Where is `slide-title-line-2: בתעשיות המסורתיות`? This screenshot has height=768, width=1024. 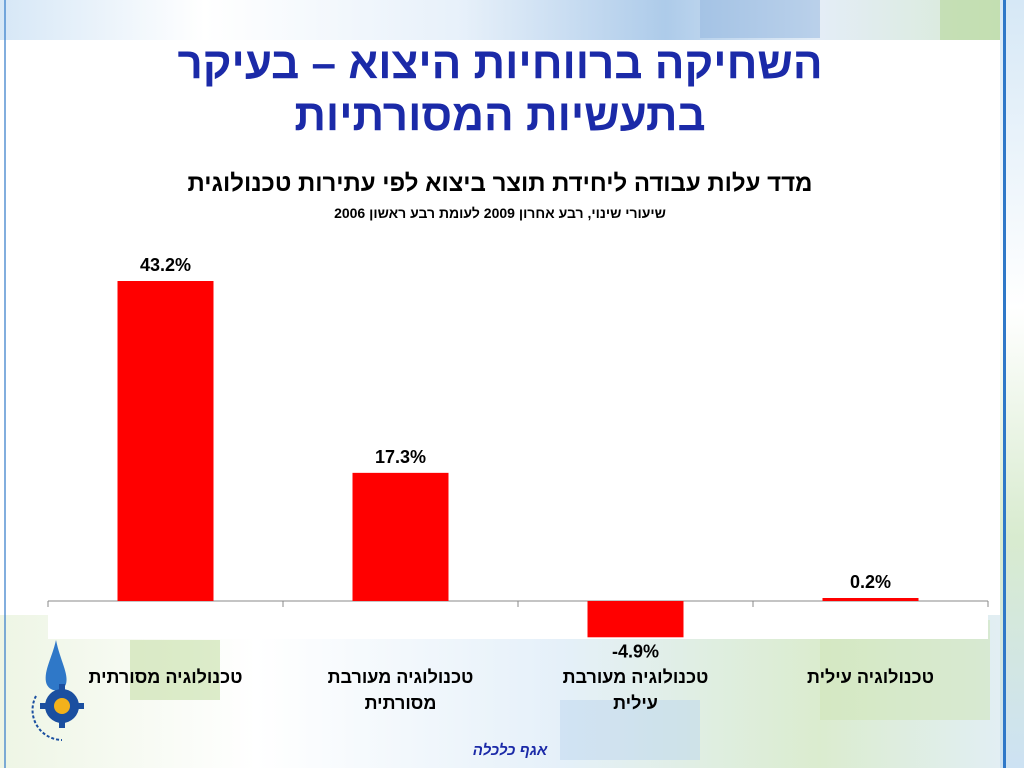 slide-title-line-2: בתעשיות המסורתיות is located at coordinates (500, 115).